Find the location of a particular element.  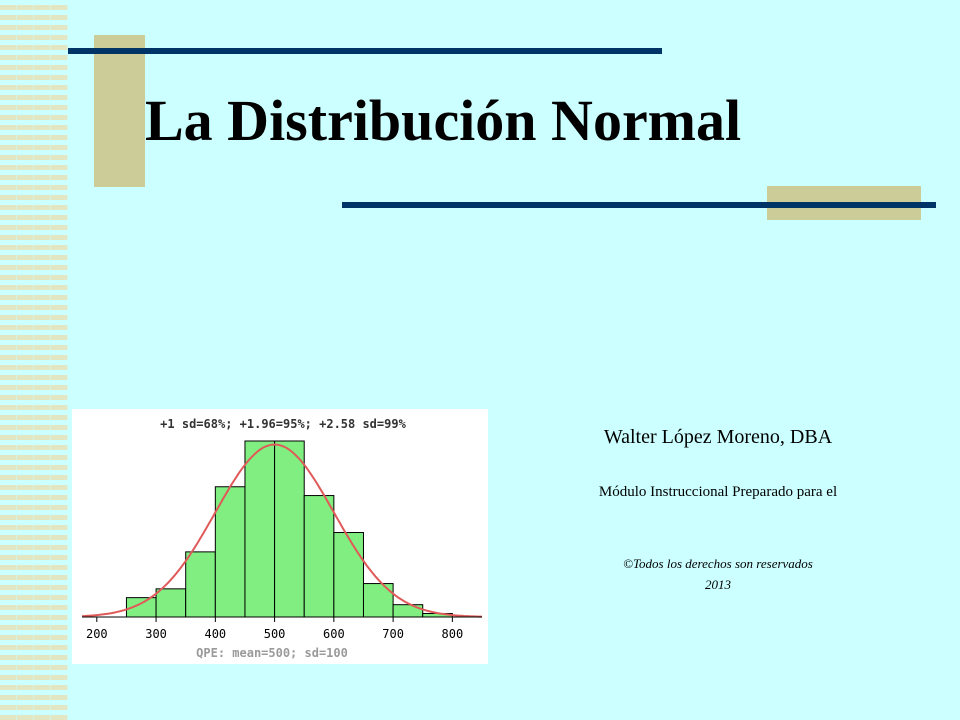

x-tick-label: 600 is located at coordinates (334, 634).